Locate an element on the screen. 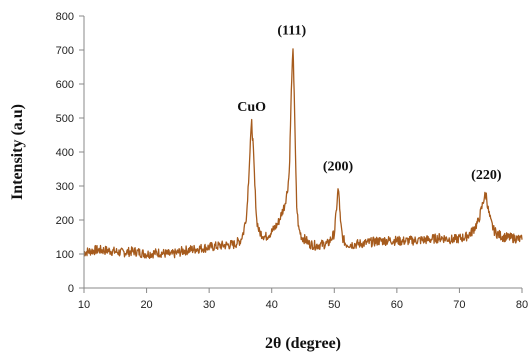 The width and height of the screenshot is (532, 356). y-tick-label: 600 is located at coordinates (65, 85).